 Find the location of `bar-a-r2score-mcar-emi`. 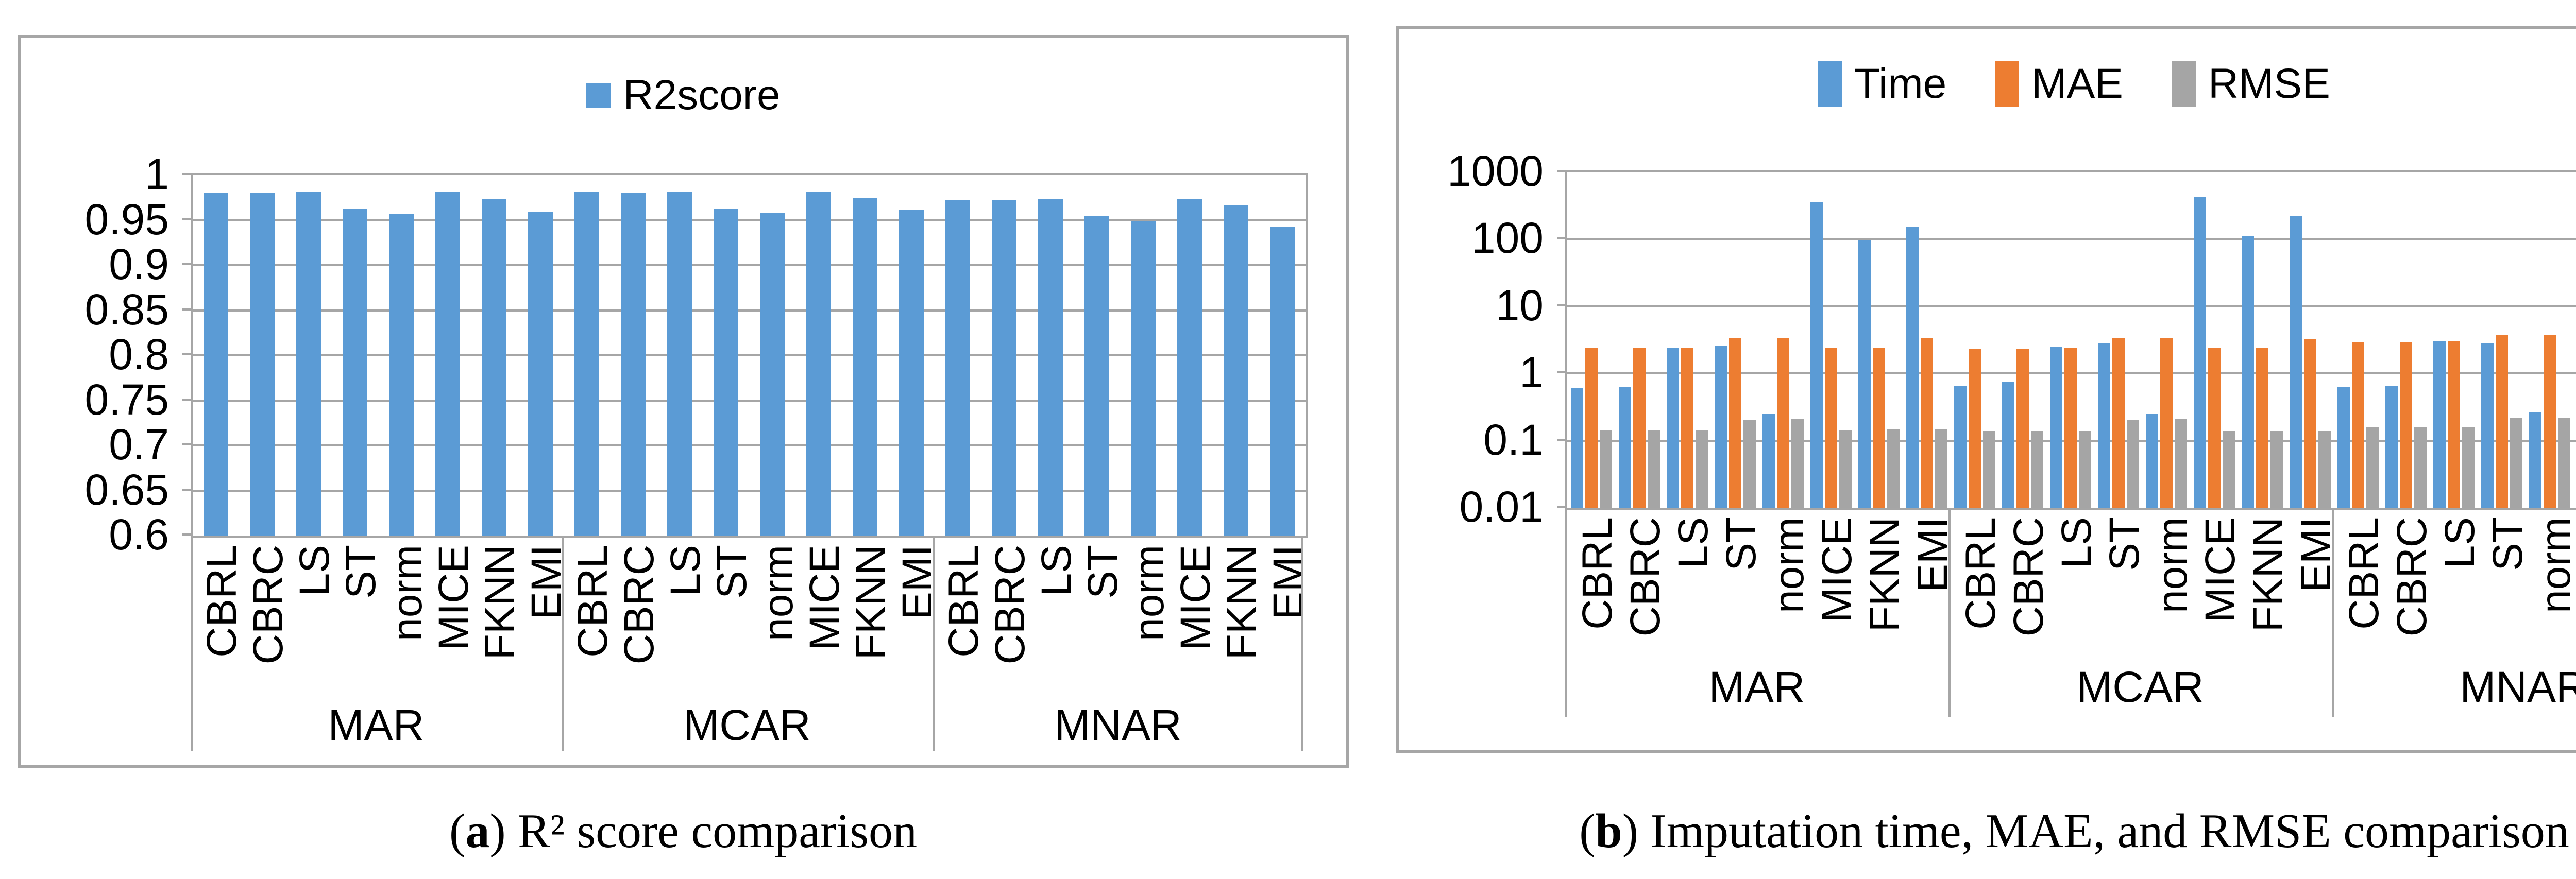

bar-a-r2score-mcar-emi is located at coordinates (911, 373).